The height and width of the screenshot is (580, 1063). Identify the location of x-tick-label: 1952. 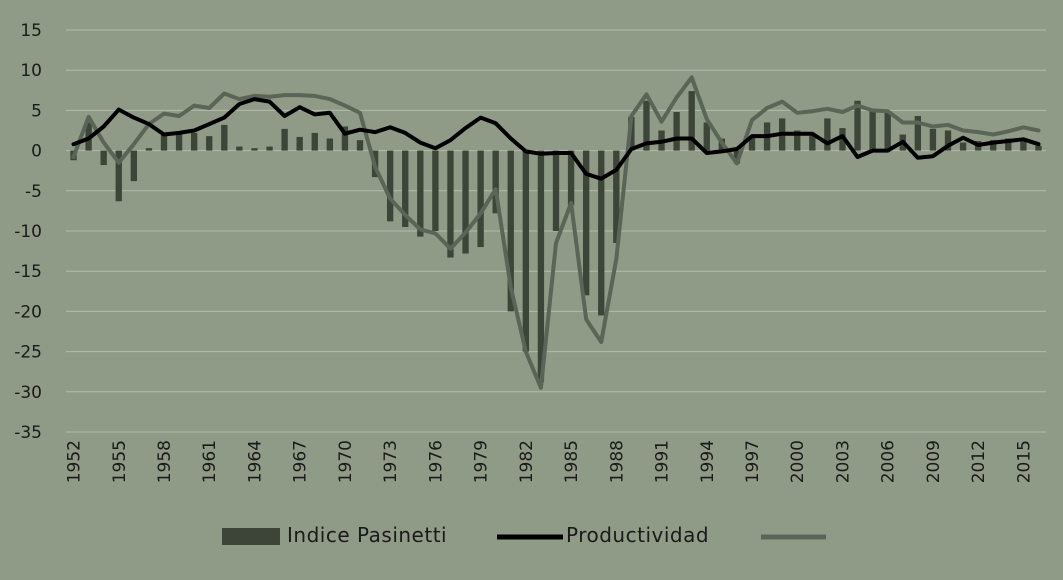
(75, 461).